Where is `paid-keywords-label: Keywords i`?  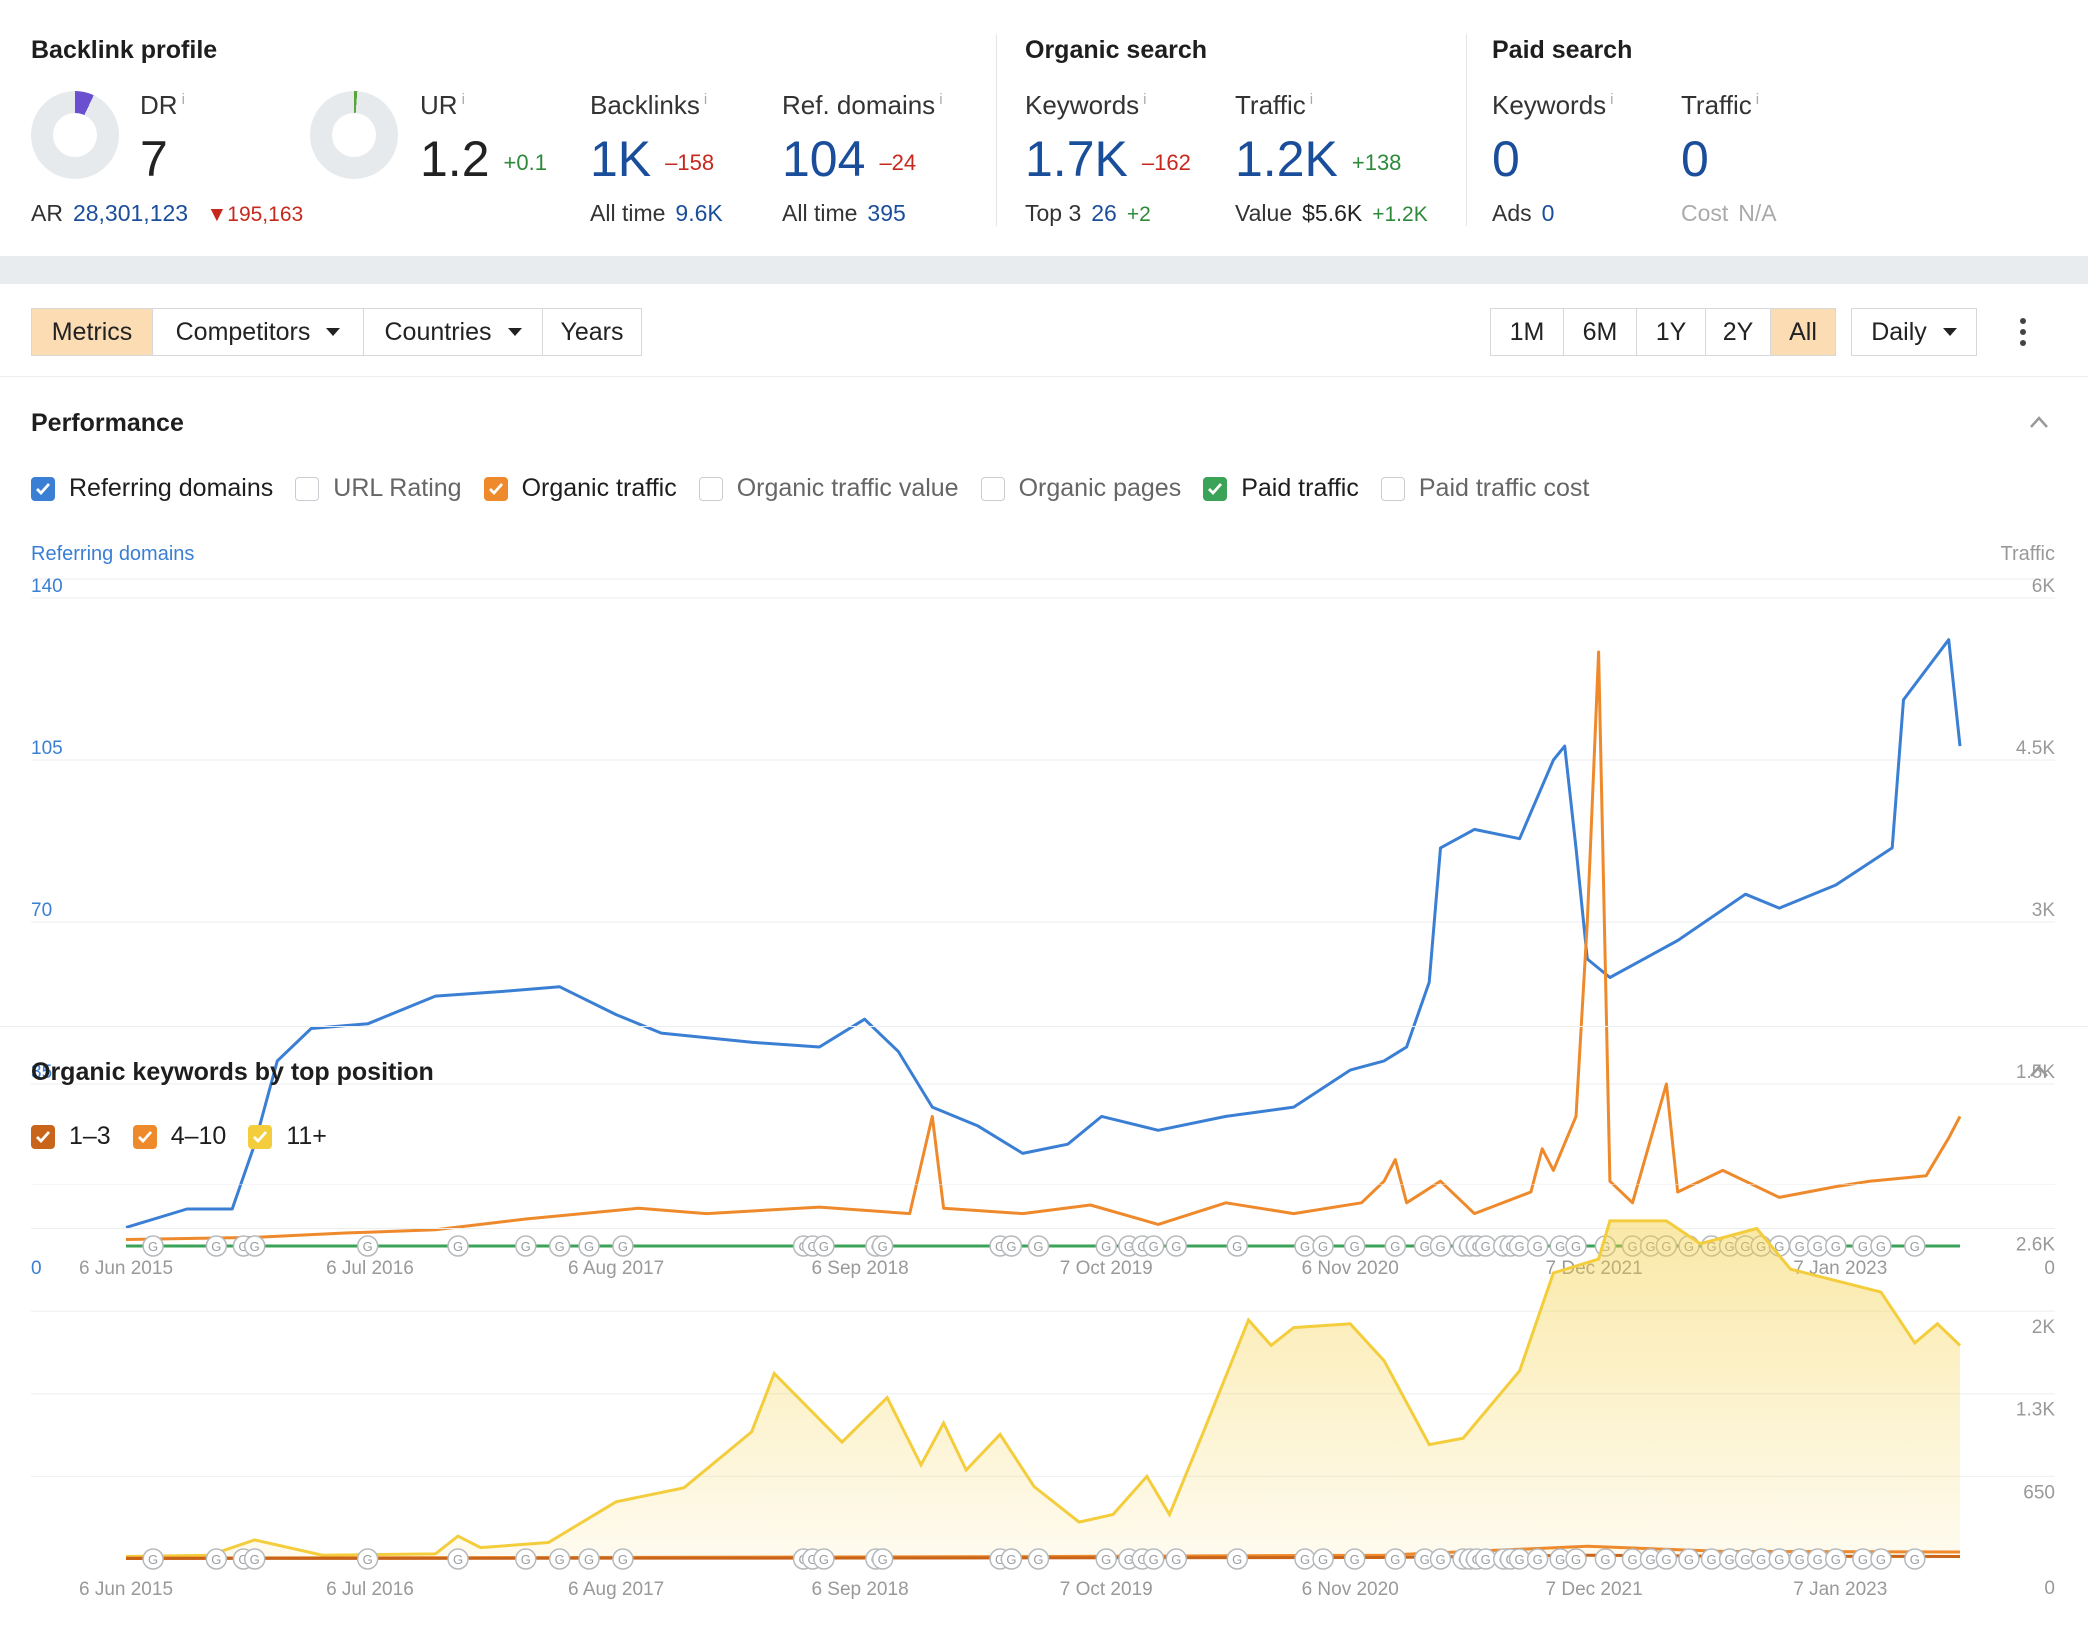
paid-keywords-label: Keywords i is located at coordinates (1553, 105).